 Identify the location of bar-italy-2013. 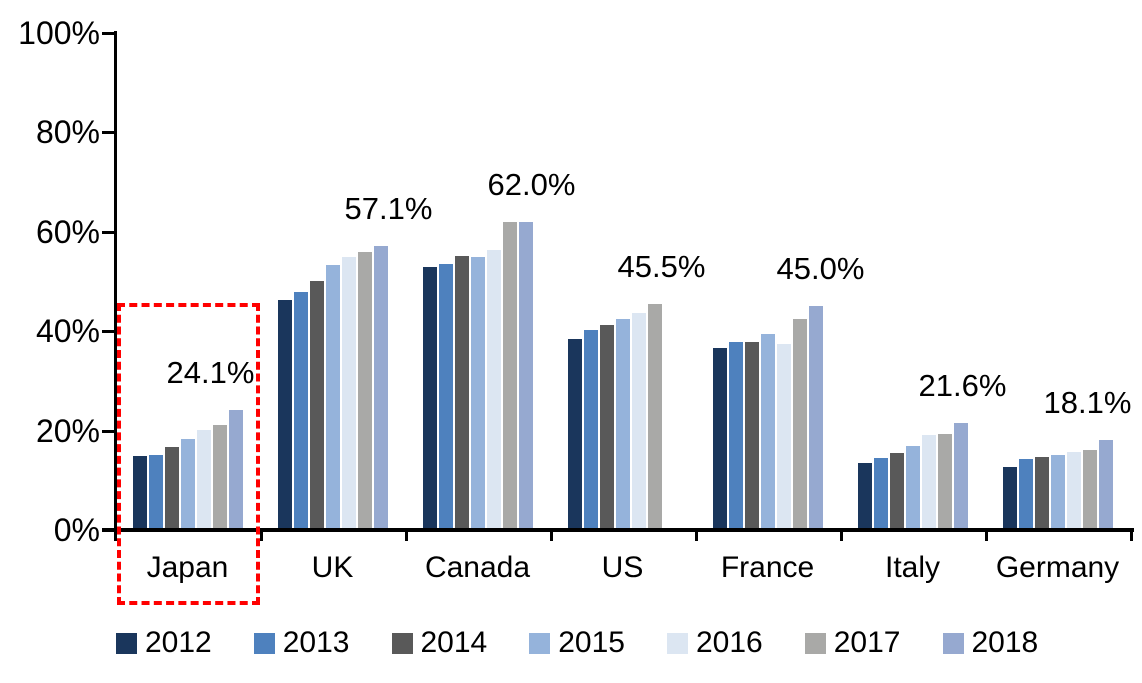
(880, 494).